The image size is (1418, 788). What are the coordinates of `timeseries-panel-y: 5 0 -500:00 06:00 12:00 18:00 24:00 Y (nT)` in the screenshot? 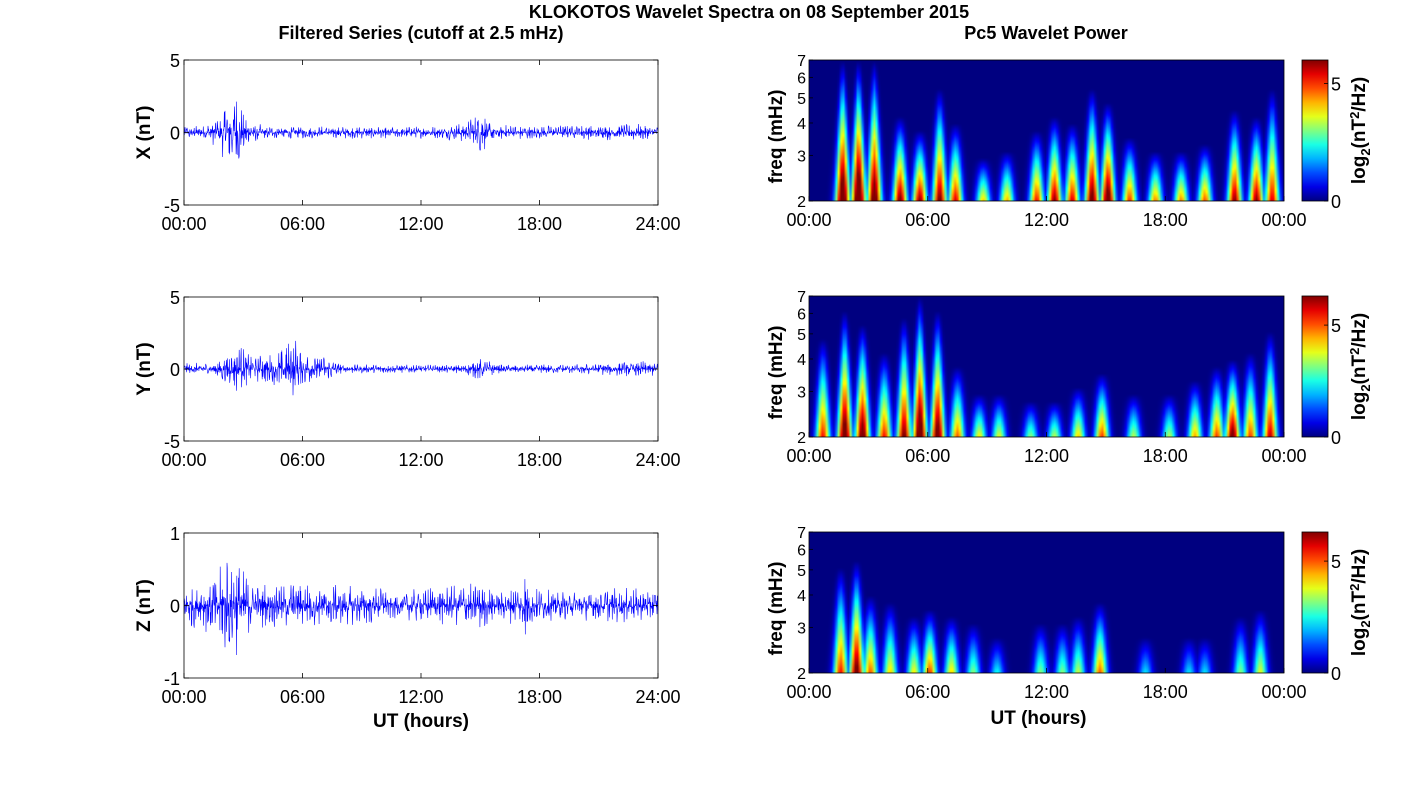 It's located at (407, 379).